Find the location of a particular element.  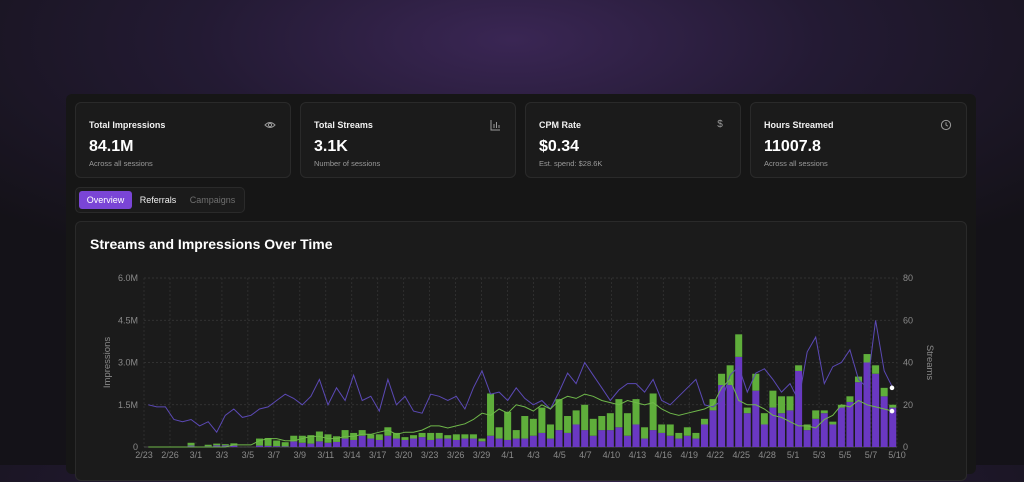

stat-subtitle: Across all sessions is located at coordinates (121, 163).